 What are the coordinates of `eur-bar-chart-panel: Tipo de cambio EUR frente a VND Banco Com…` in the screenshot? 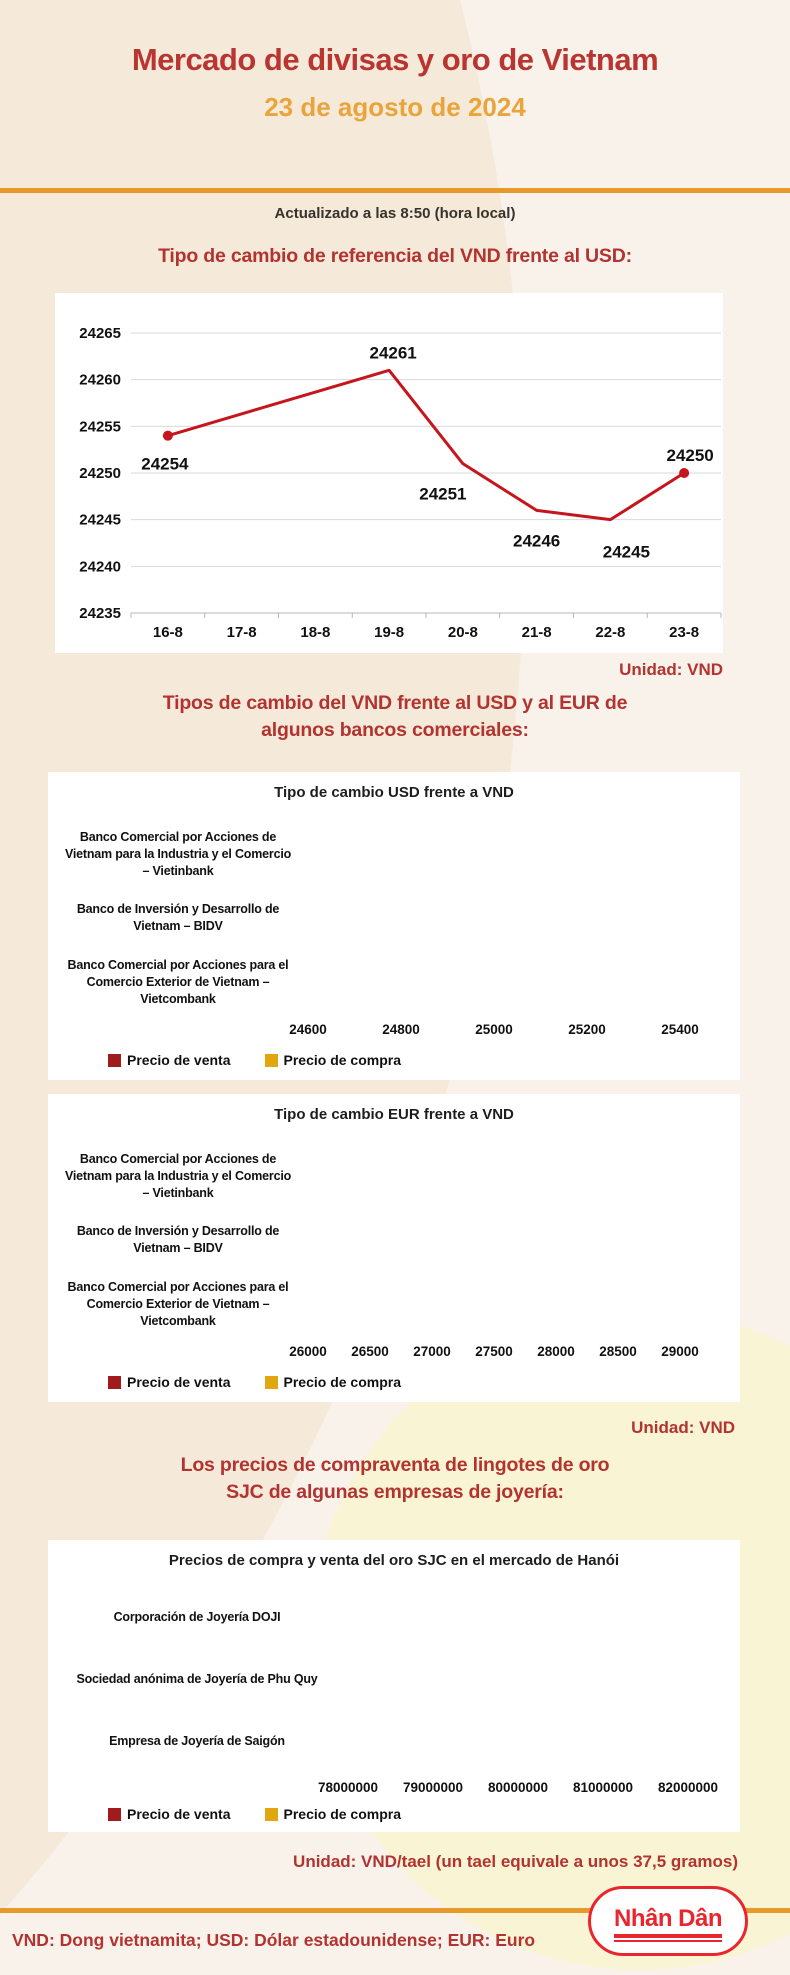 It's located at (394, 1248).